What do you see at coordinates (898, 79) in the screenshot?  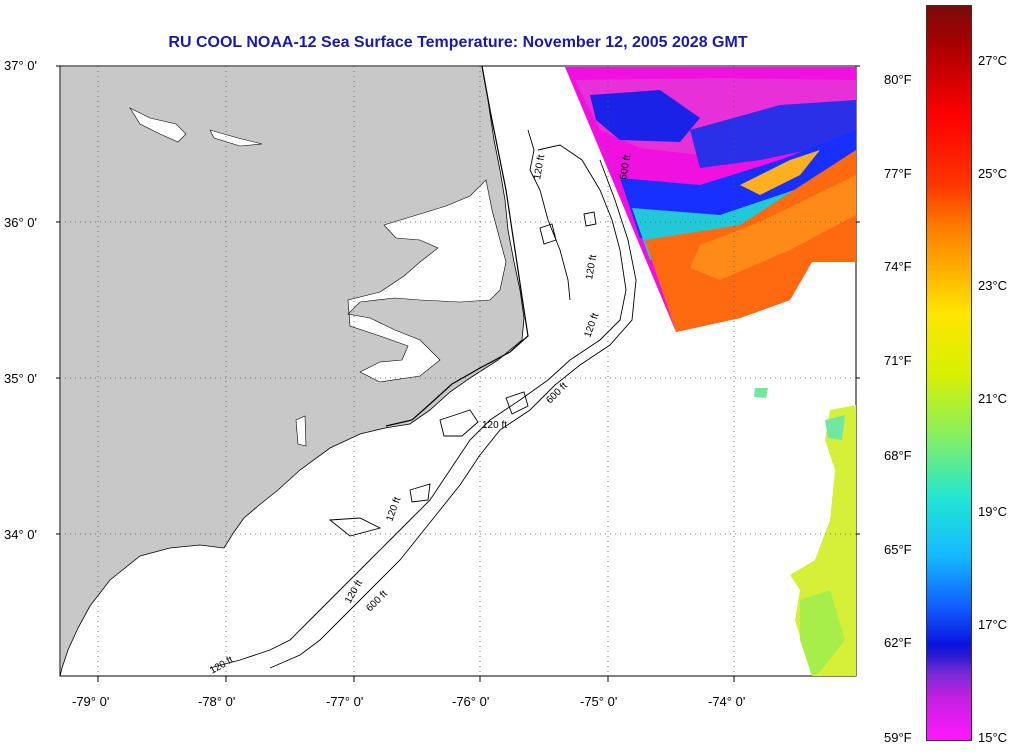 I see `colorbar-label-fahrenheit: 80°F` at bounding box center [898, 79].